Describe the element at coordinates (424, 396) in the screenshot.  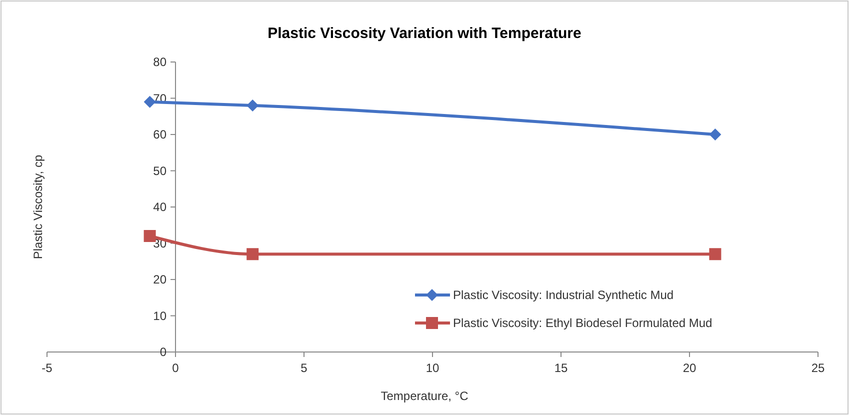
I see `x-axis-title: Temperature, °C` at that location.